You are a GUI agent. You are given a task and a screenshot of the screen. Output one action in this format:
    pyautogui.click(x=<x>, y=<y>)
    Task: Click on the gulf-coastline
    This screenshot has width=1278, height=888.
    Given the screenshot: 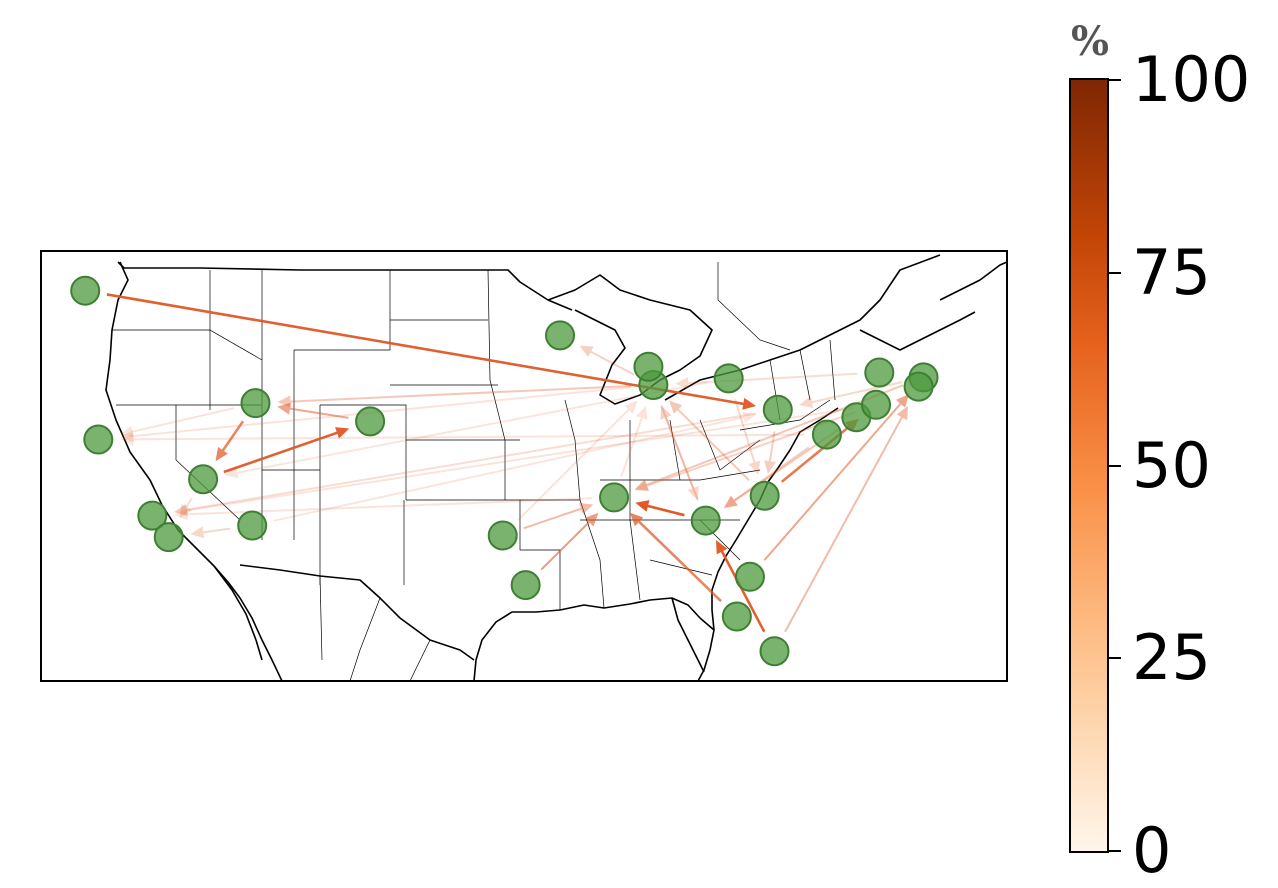 What is the action you would take?
    pyautogui.click(x=594, y=639)
    